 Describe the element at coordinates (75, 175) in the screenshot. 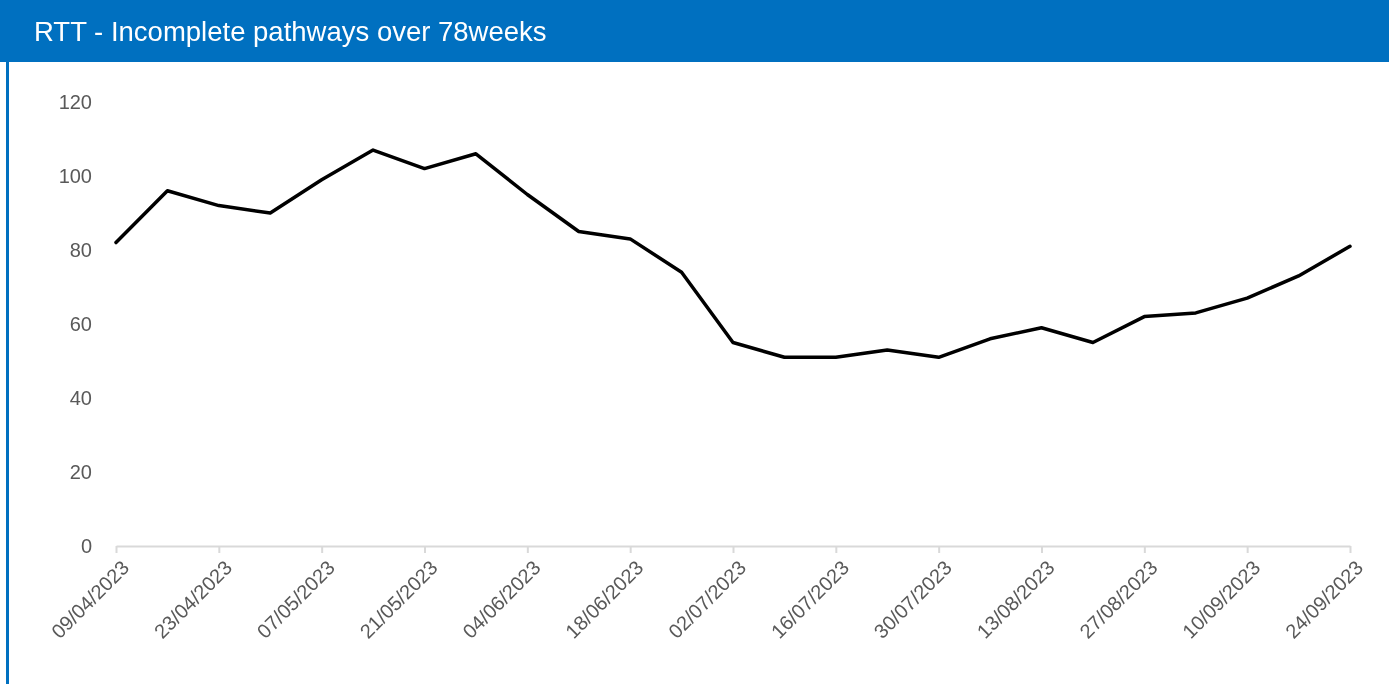

I see `y-tick-label: 100` at that location.